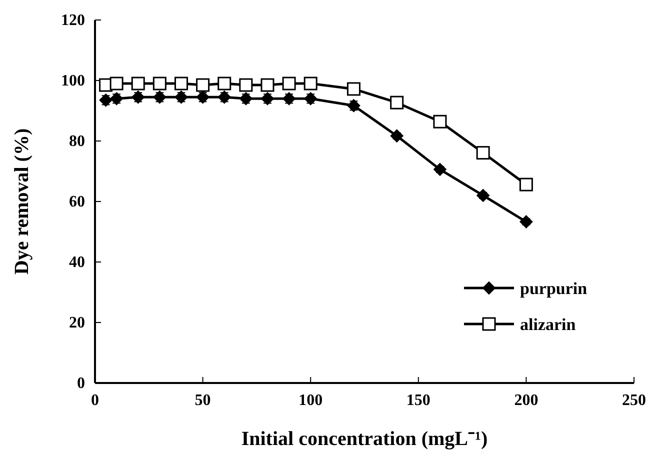 The image size is (652, 459). What do you see at coordinates (310, 400) in the screenshot?
I see `x-tick-label: 100` at bounding box center [310, 400].